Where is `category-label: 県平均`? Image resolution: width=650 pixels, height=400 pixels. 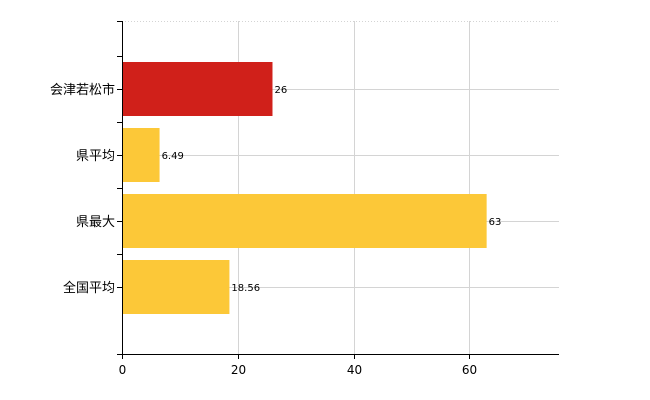 category-label: 県平均 is located at coordinates (95, 156).